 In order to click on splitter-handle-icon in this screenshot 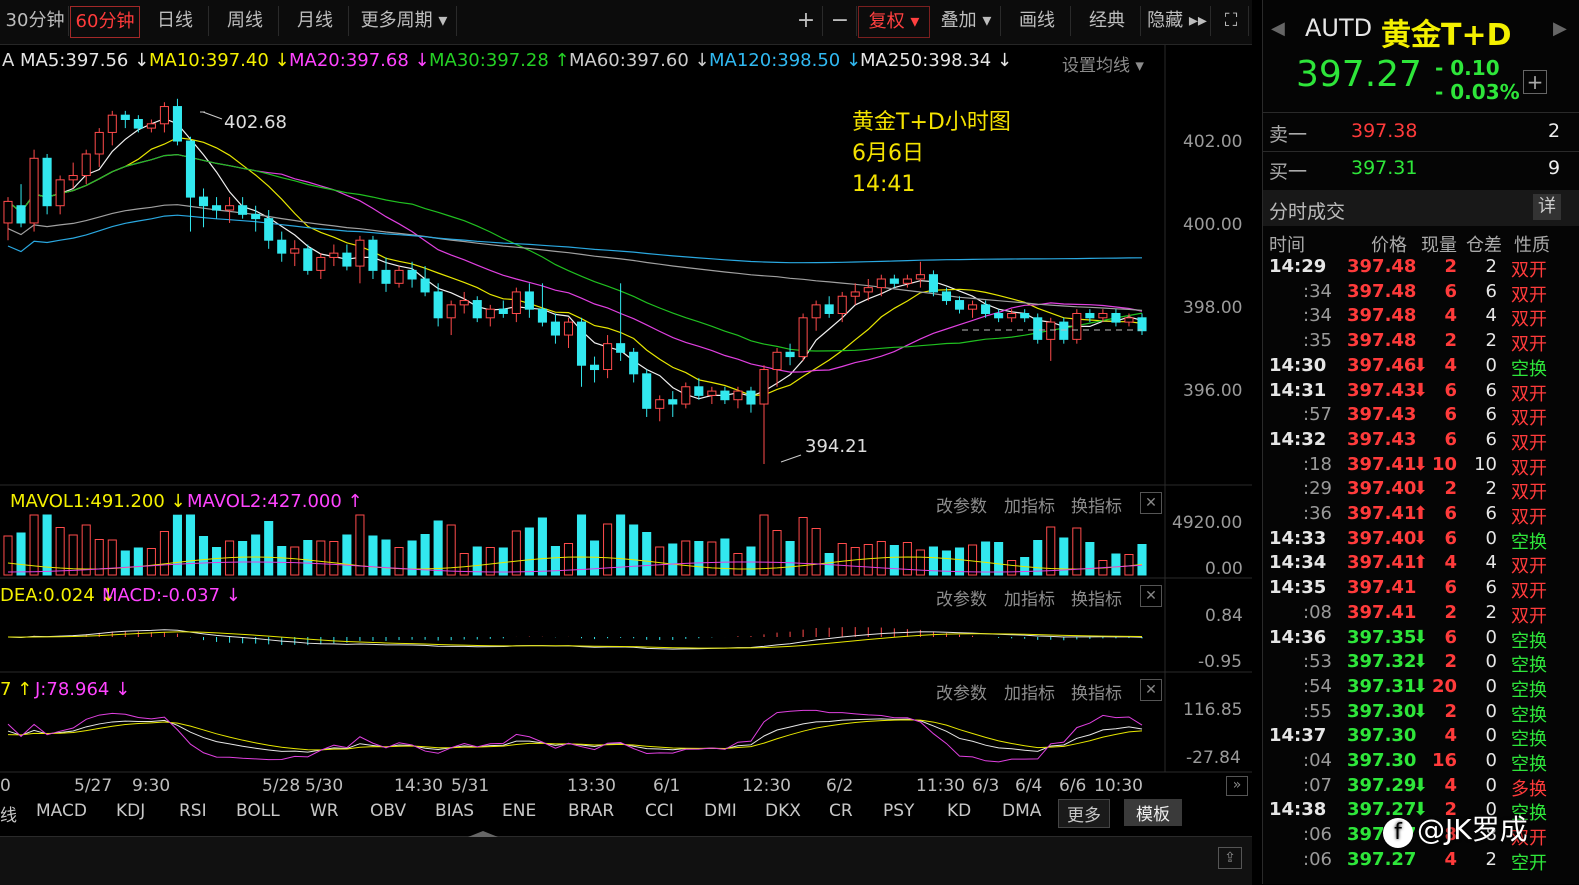, I will do `click(483, 834)`.